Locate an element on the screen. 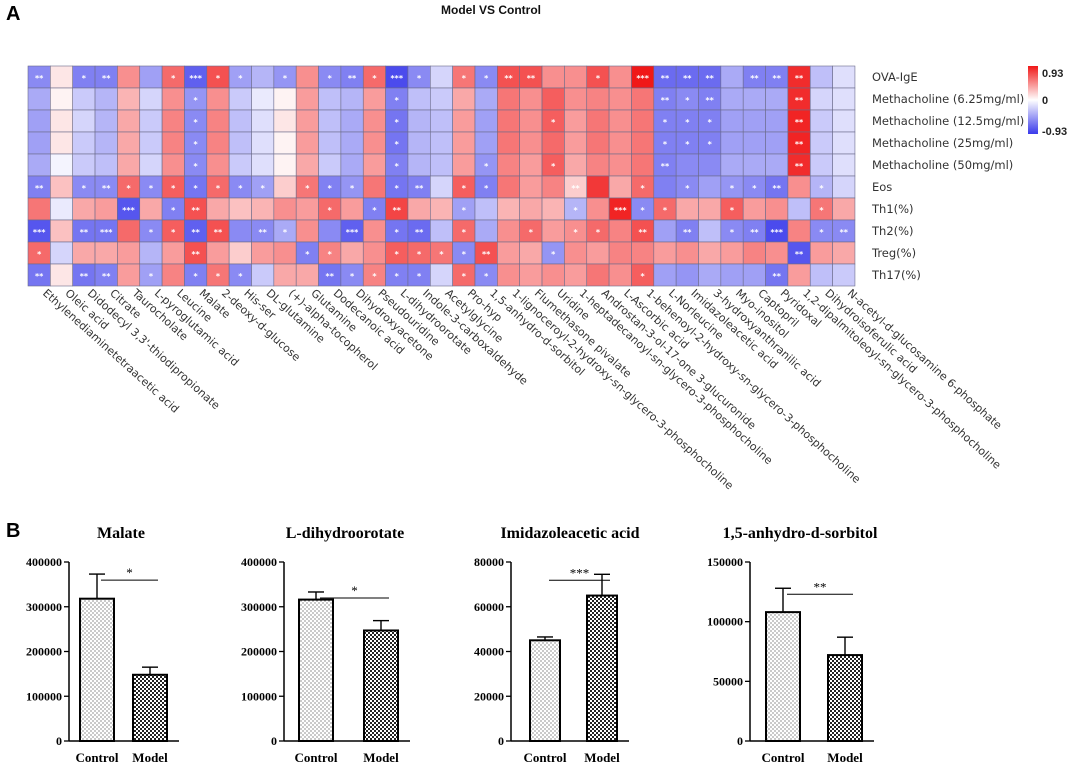  y-tick-label: 400000 is located at coordinates (259, 562).